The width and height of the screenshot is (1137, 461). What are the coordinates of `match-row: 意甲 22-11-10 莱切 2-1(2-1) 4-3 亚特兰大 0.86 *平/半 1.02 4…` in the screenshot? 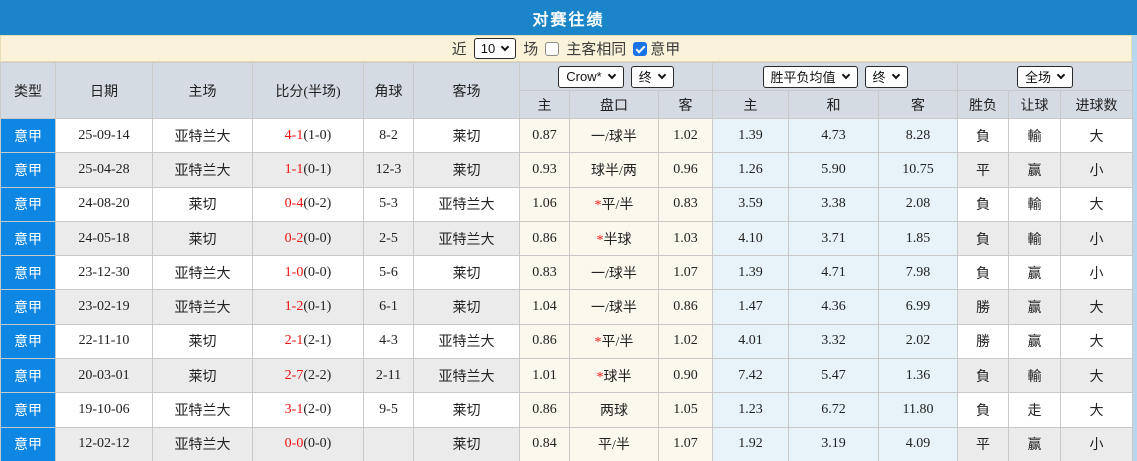 It's located at (567, 341).